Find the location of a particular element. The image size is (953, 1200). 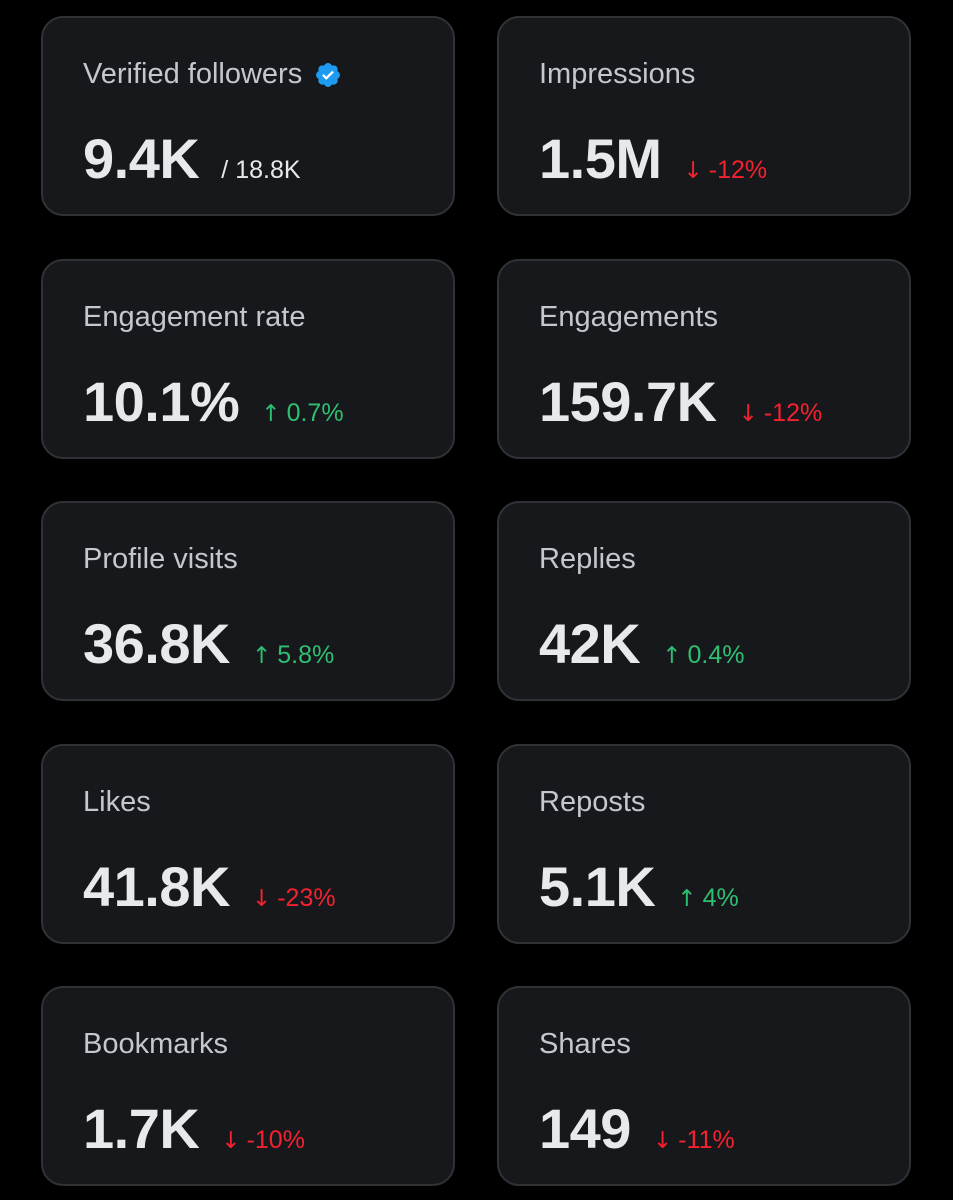

metric-card-likes: Likes 41.8K ↓ -23% is located at coordinates (248, 844).